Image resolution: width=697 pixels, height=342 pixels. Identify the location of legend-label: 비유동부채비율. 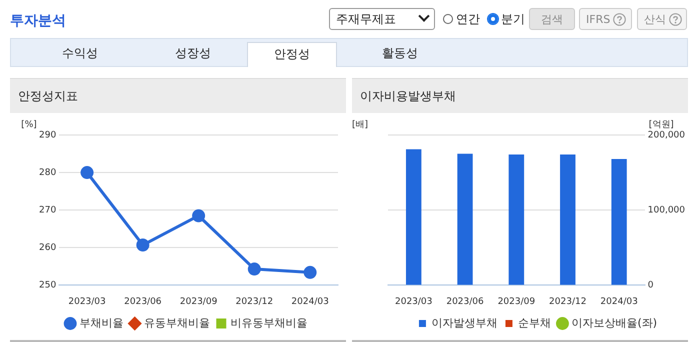
(269, 323).